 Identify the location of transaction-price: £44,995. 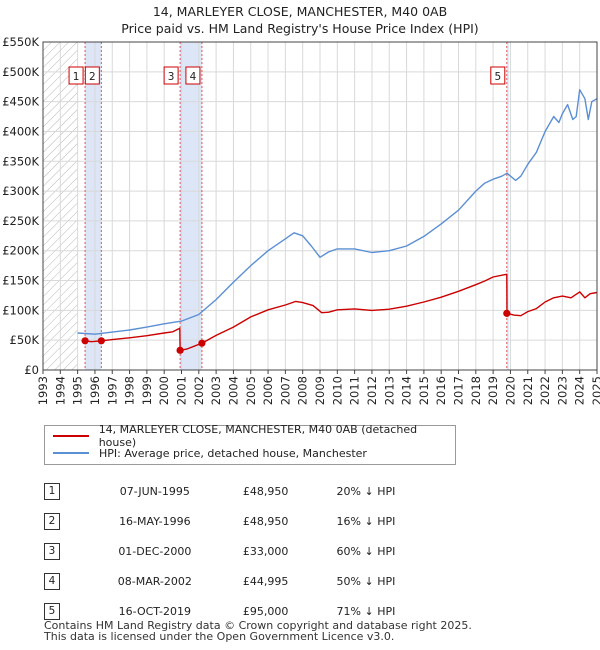
(265, 581).